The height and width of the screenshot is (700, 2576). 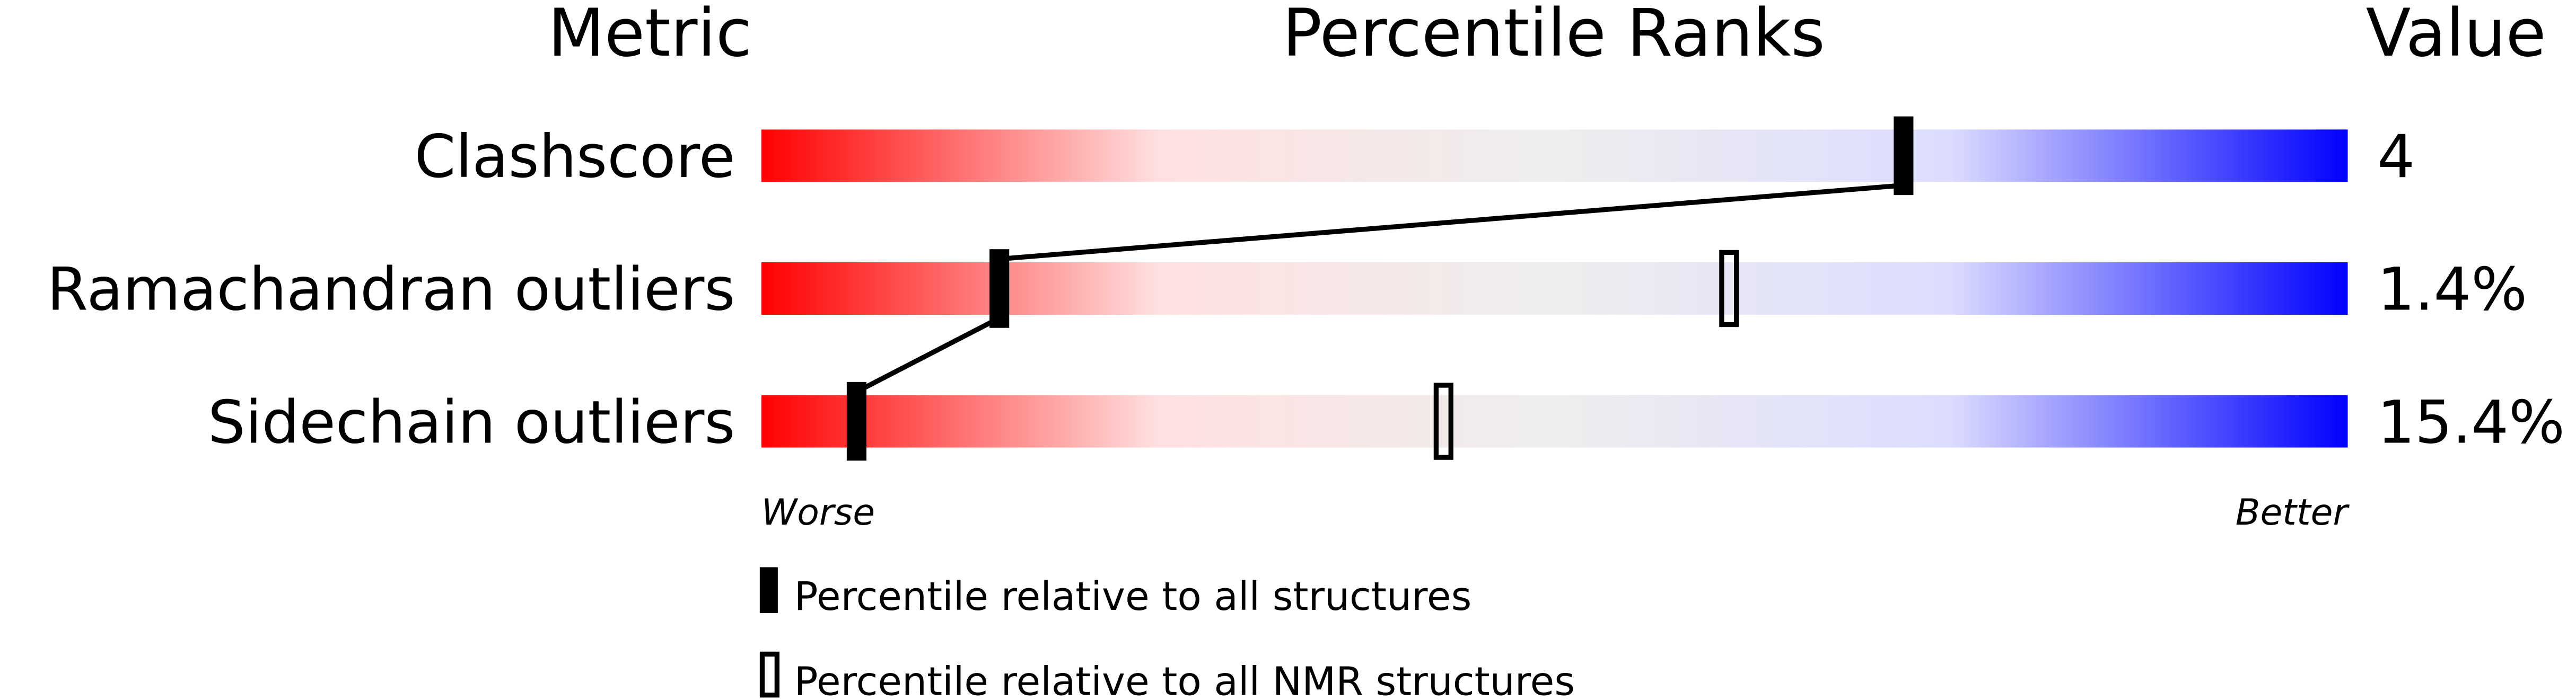 I want to click on header-value: Value, so click(x=2456, y=36).